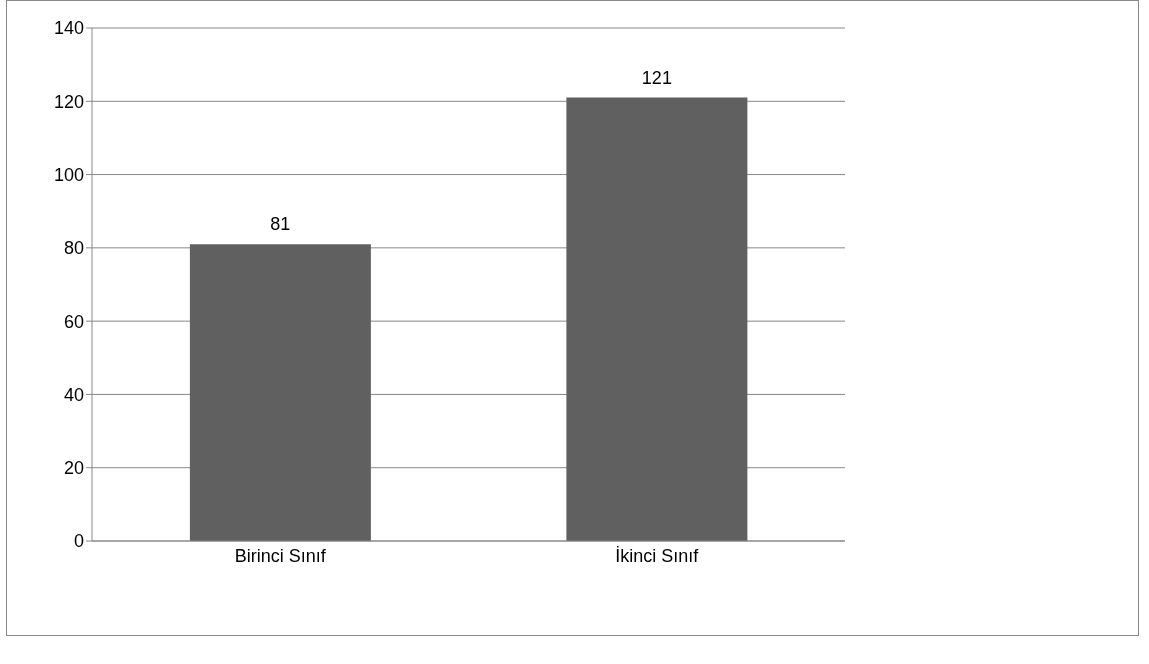  What do you see at coordinates (68, 28) in the screenshot?
I see `y-tick-label: 140` at bounding box center [68, 28].